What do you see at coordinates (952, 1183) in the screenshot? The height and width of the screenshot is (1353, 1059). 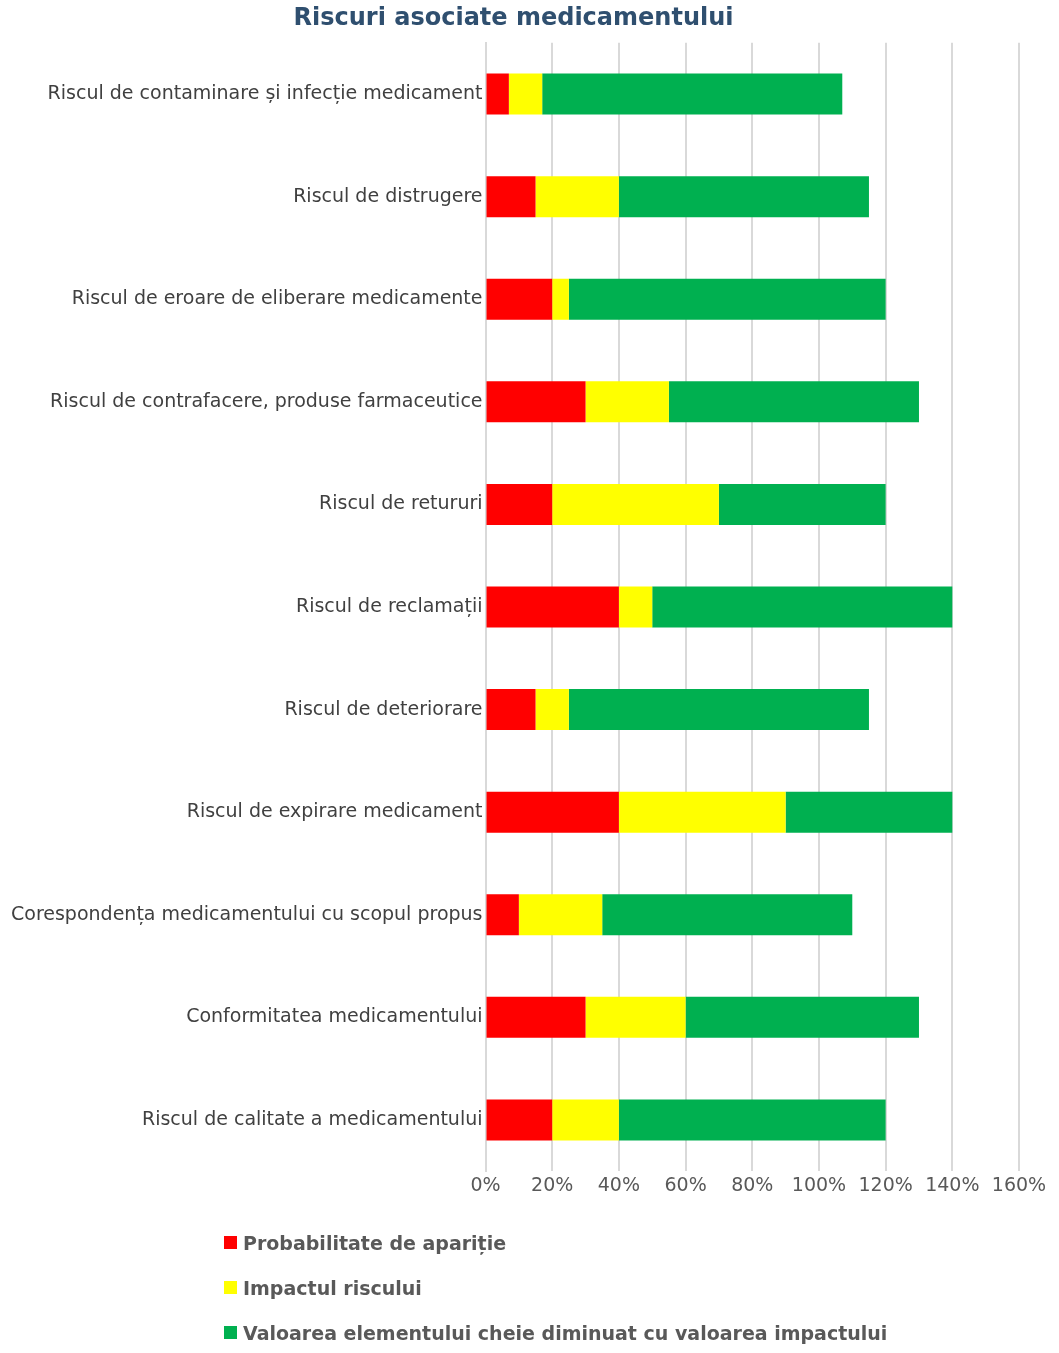 I see `x-tick-label: 140%` at bounding box center [952, 1183].